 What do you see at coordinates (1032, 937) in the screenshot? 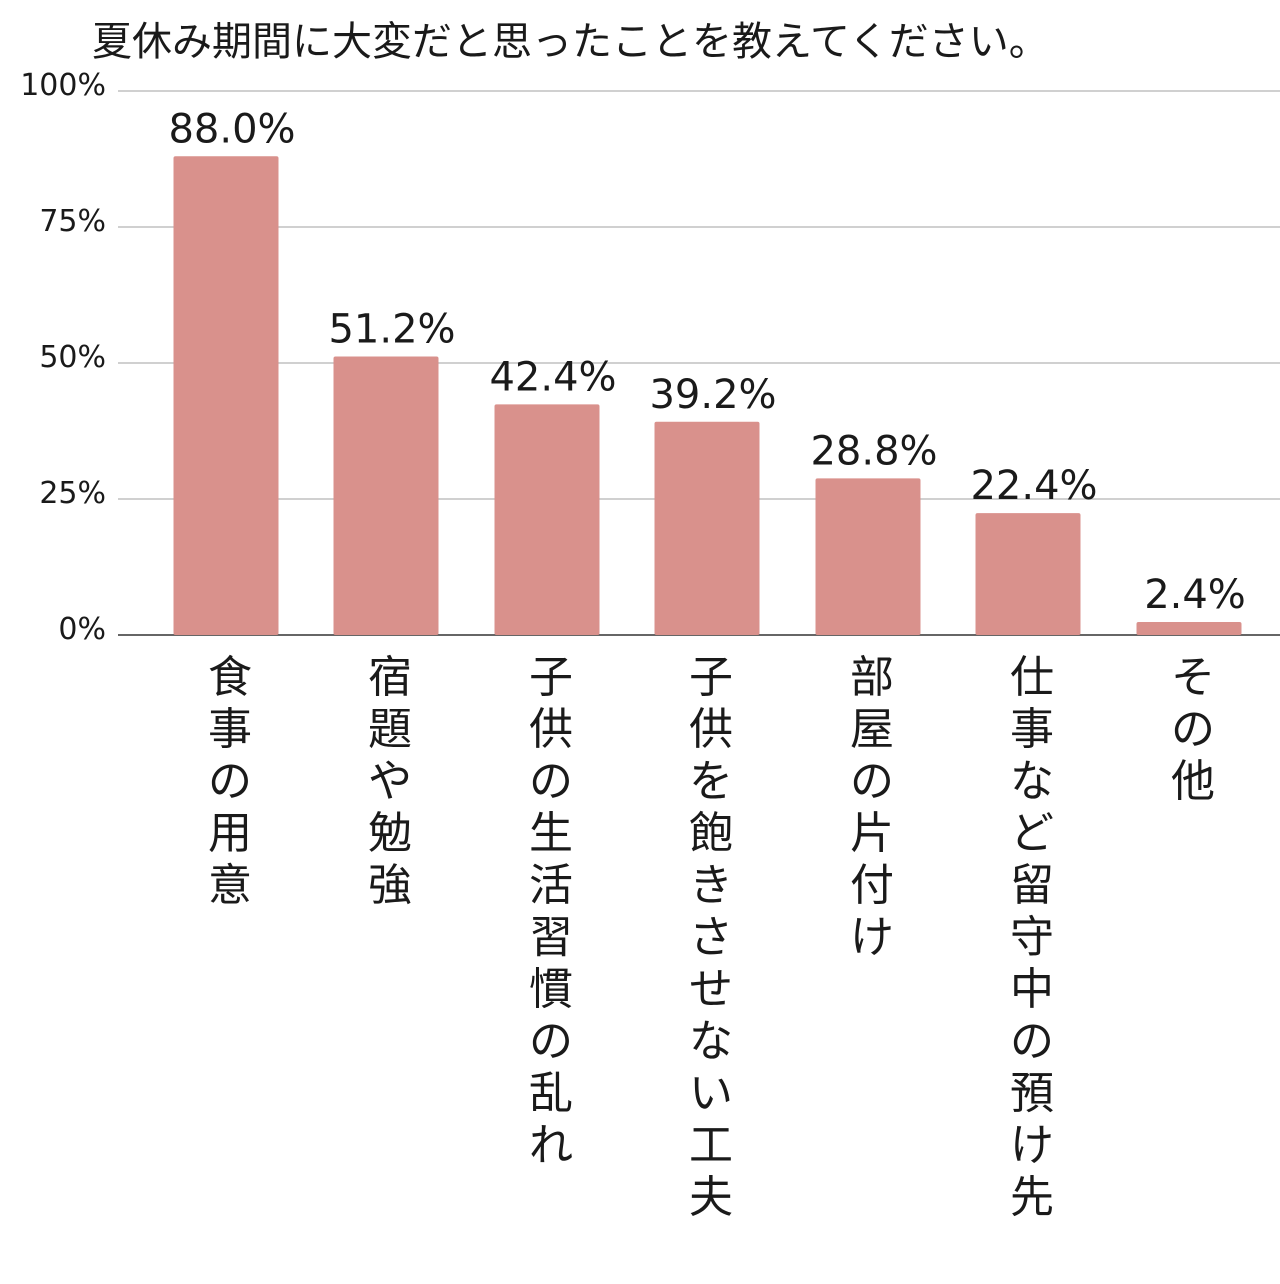
I see `category-label: 仕事など留守中の預け先` at bounding box center [1032, 937].